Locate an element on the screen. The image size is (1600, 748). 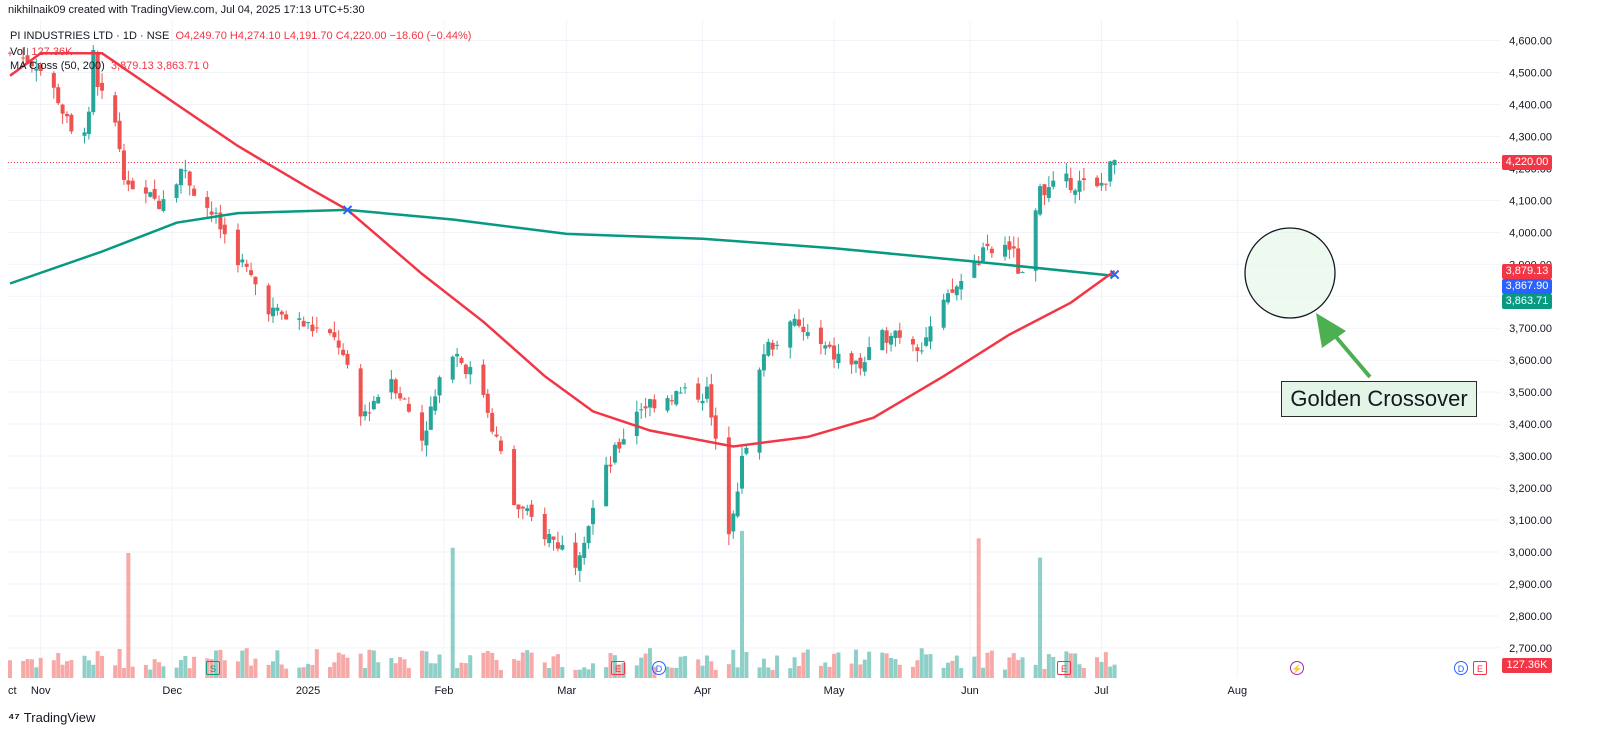
x-tick-label: Feb is located at coordinates (443, 691).